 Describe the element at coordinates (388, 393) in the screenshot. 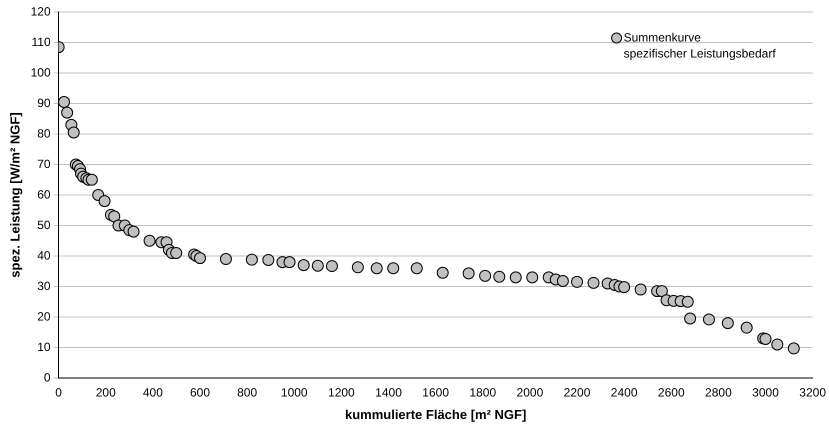

I see `x-tick-label: 1400` at that location.